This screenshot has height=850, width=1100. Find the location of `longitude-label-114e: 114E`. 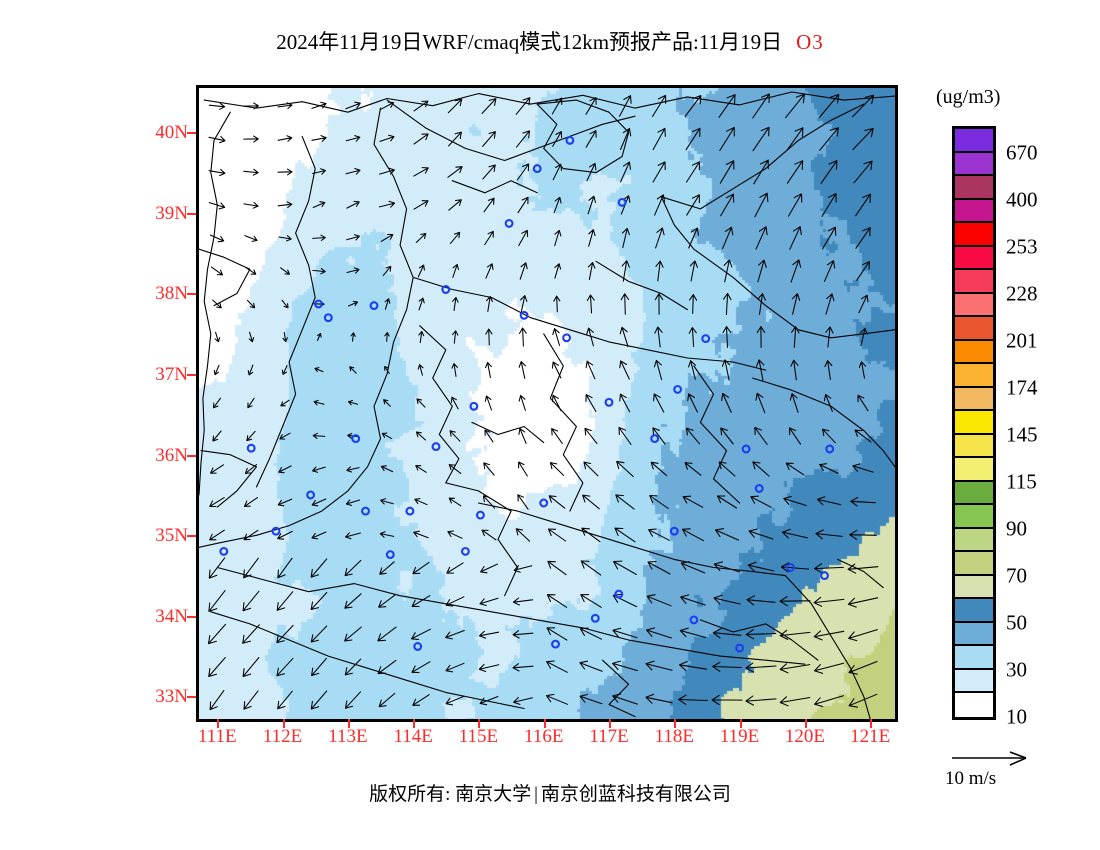

longitude-label-114e: 114E is located at coordinates (413, 736).